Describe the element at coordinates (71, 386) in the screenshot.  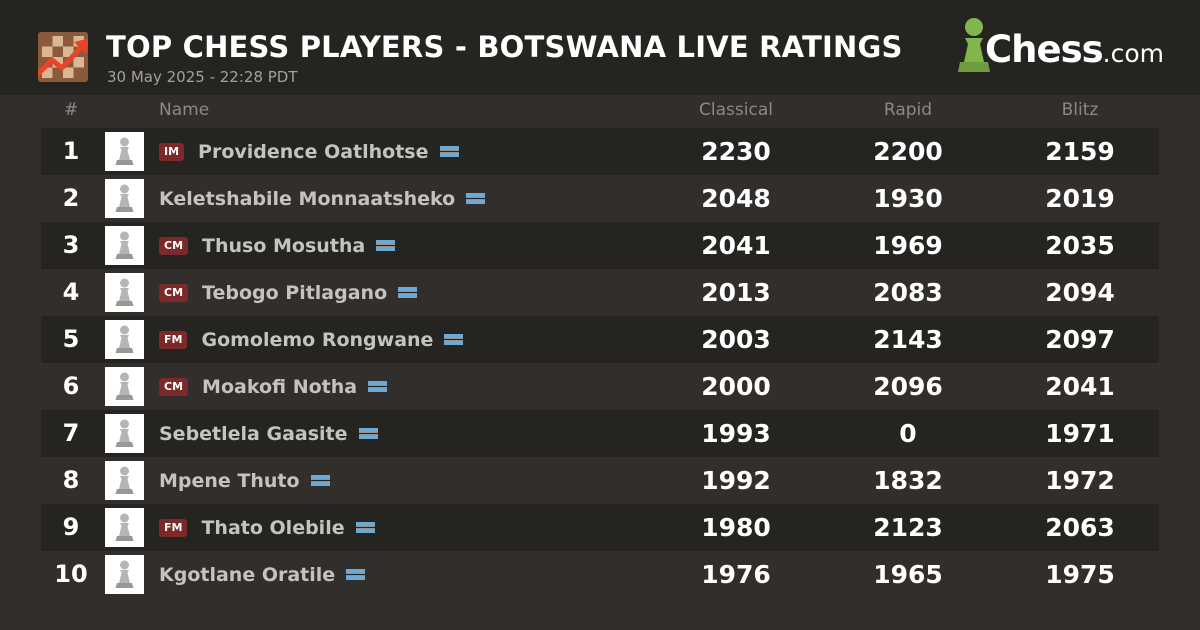
I see `rank: 6` at that location.